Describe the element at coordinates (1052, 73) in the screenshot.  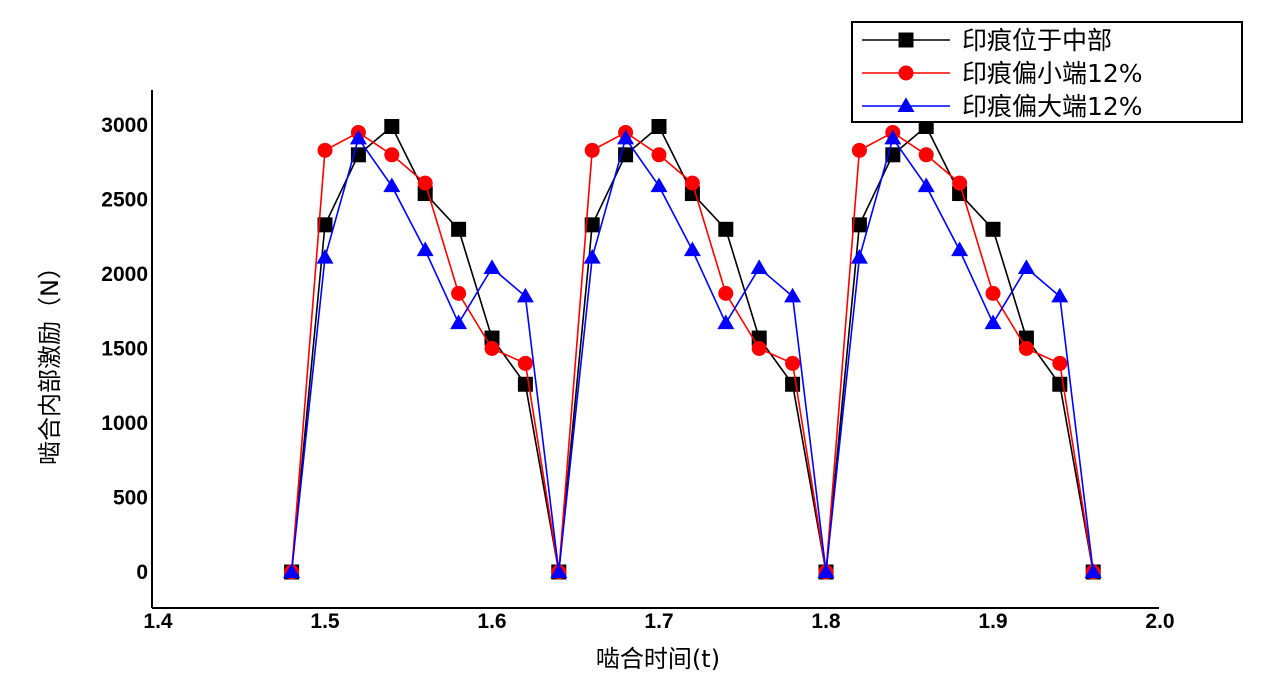
I see `legend-label: 印痕偏小端12%` at that location.